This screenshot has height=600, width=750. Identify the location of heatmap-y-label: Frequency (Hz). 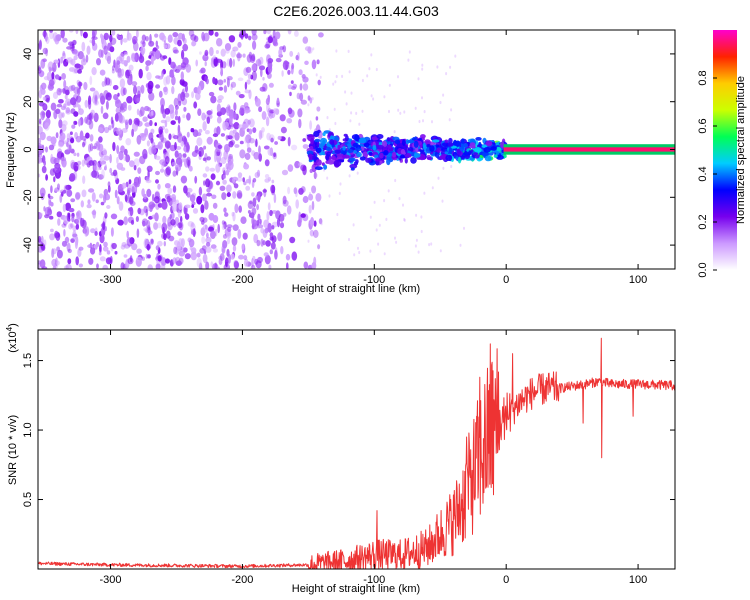
(11, 150).